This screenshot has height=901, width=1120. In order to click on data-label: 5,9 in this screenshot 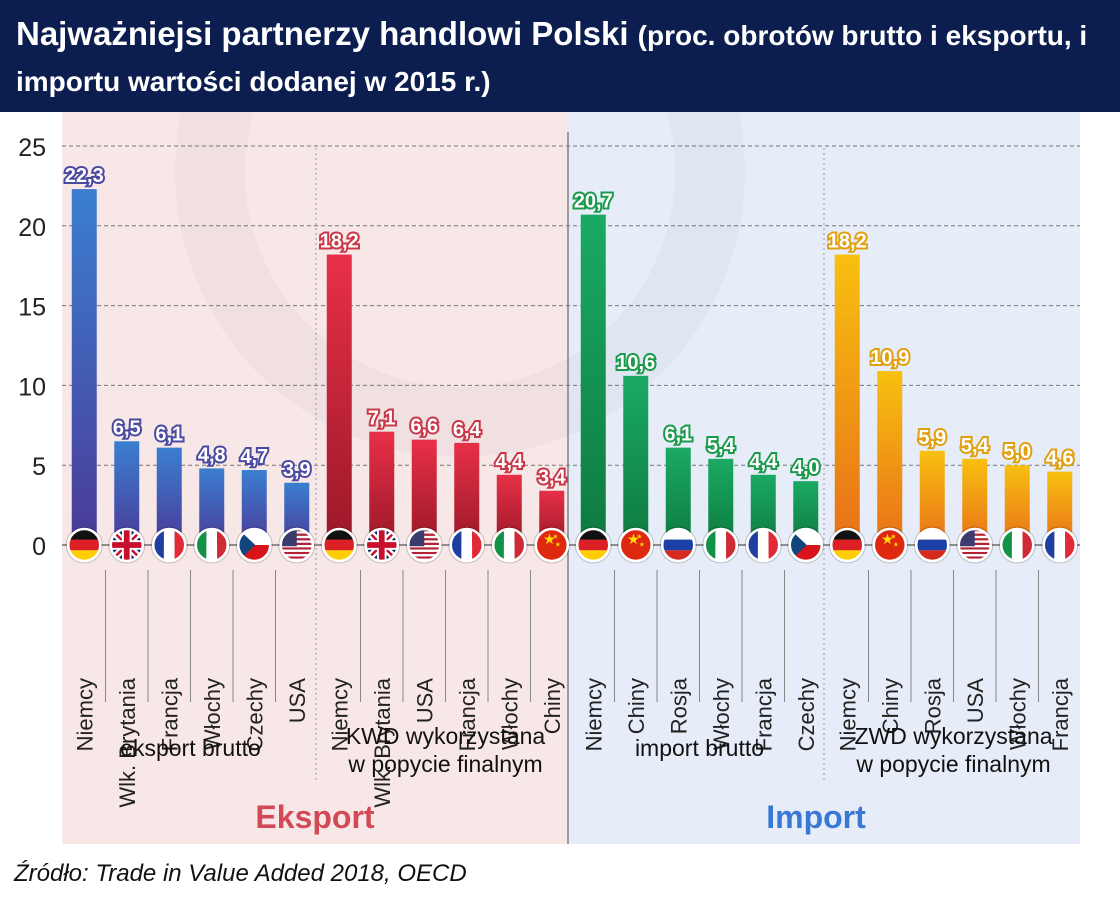, I will do `click(932, 438)`.